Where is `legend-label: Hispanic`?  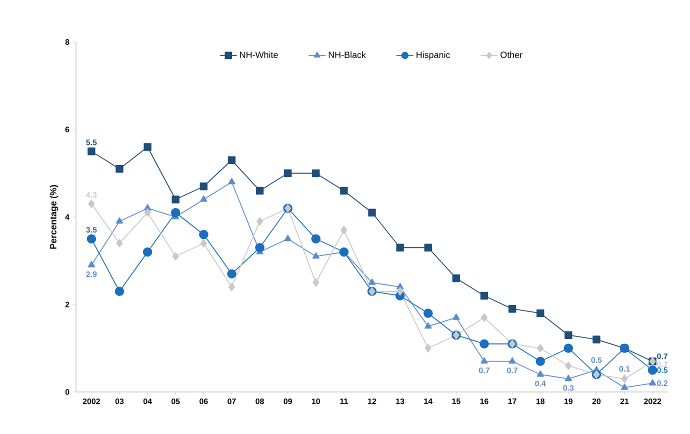 legend-label: Hispanic is located at coordinates (433, 55).